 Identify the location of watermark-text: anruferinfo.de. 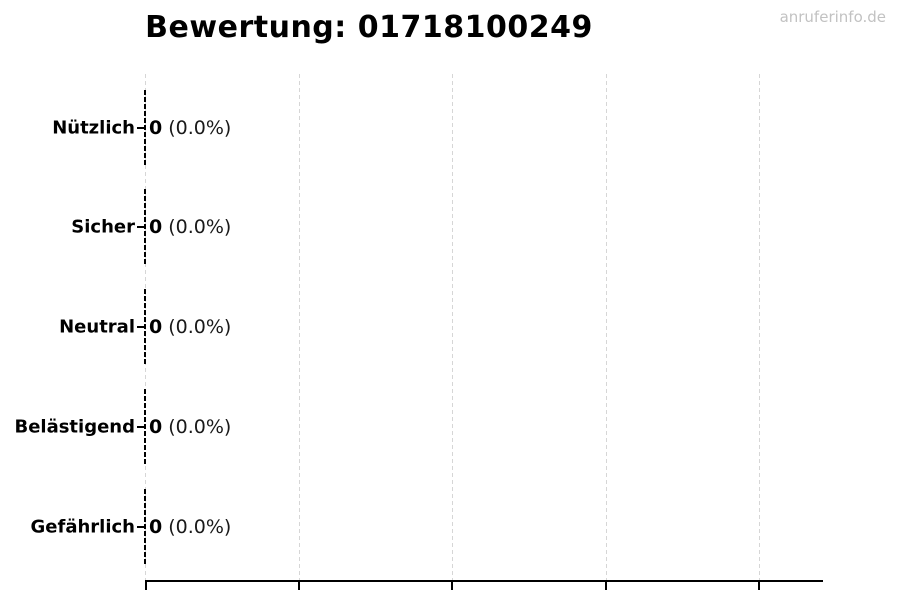
(832, 17).